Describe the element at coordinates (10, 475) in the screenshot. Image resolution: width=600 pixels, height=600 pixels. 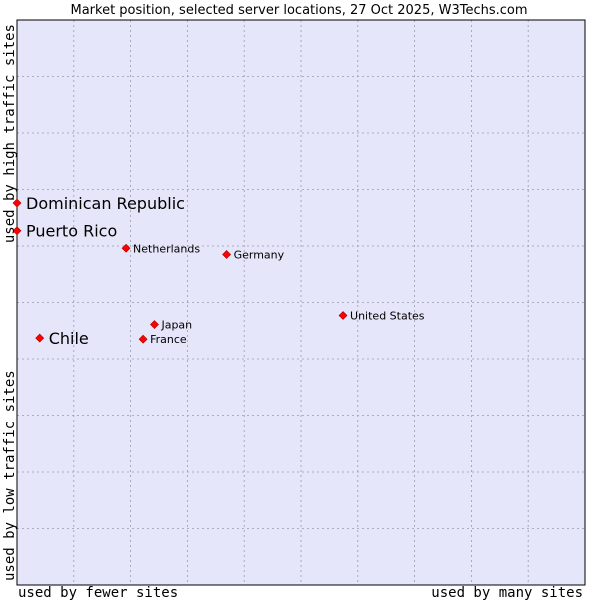
I see `y-axis-low-label: used by low traffic sites` at that location.